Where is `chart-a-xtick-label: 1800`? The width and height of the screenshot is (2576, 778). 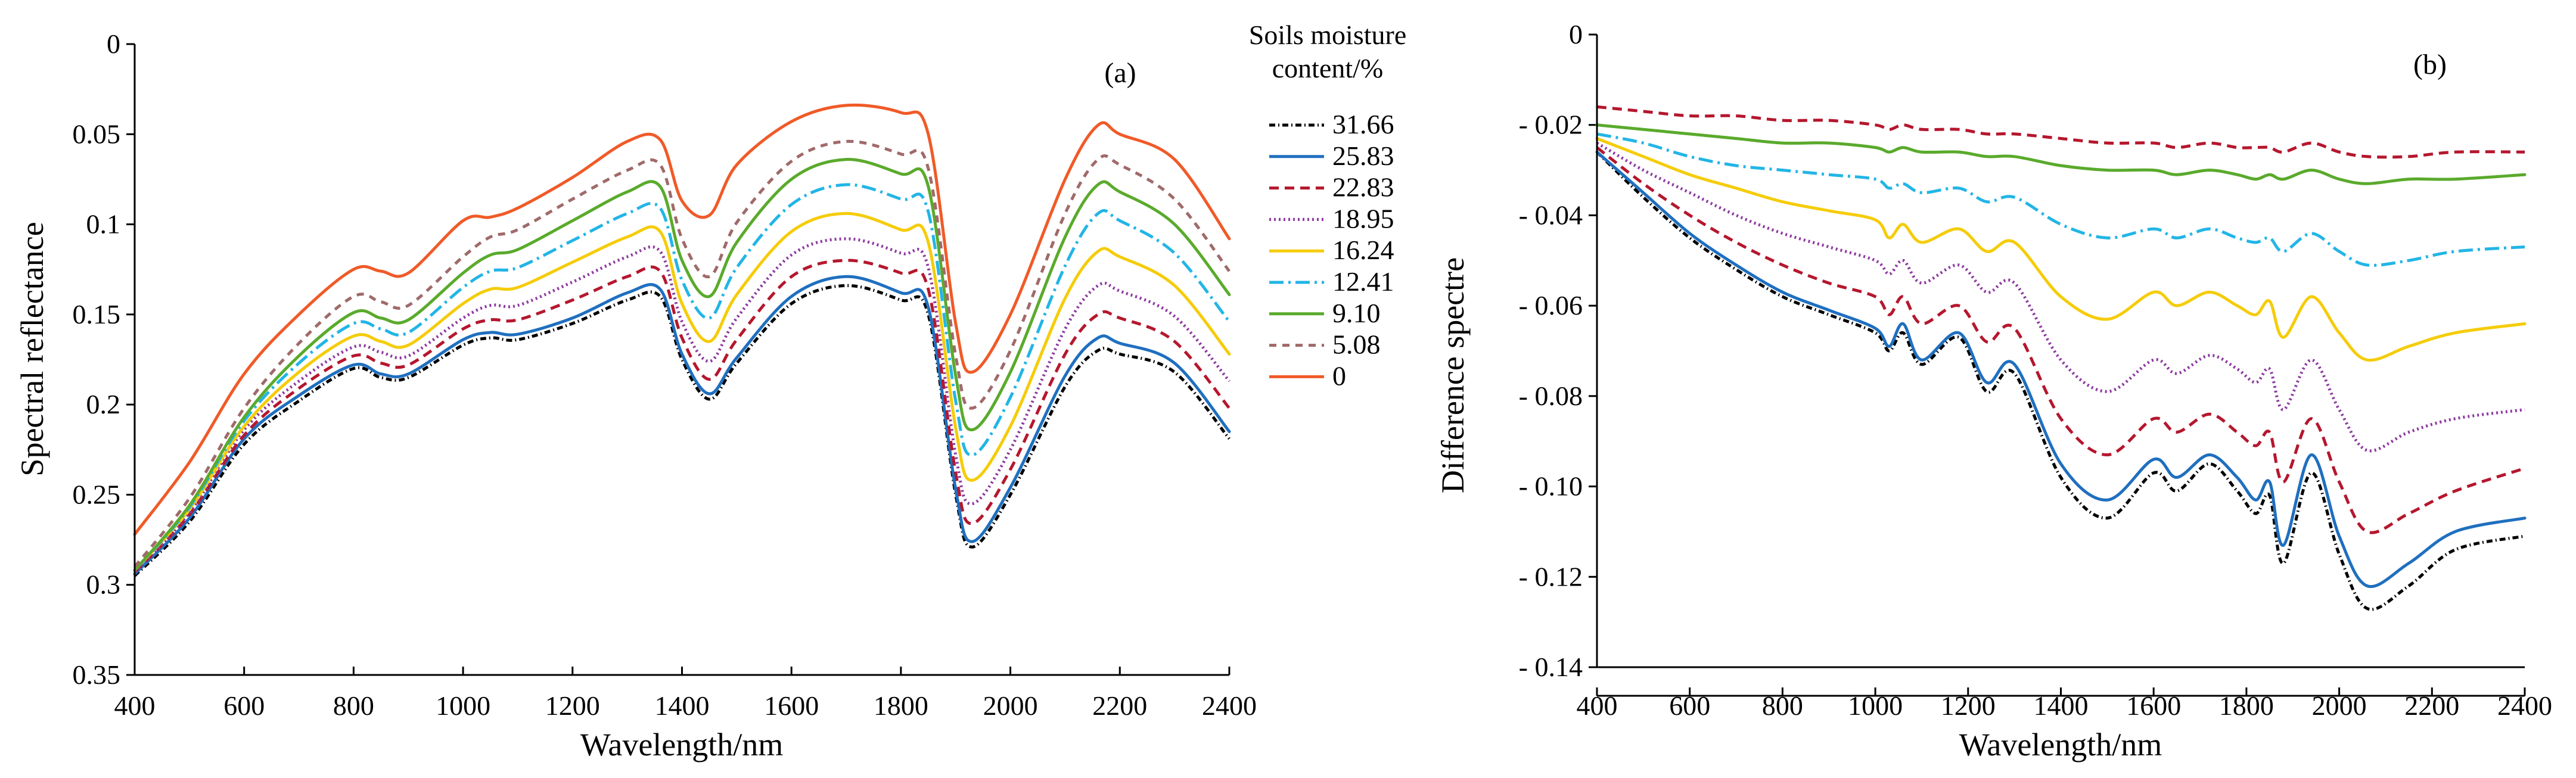
chart-a-xtick-label: 1800 is located at coordinates (901, 705).